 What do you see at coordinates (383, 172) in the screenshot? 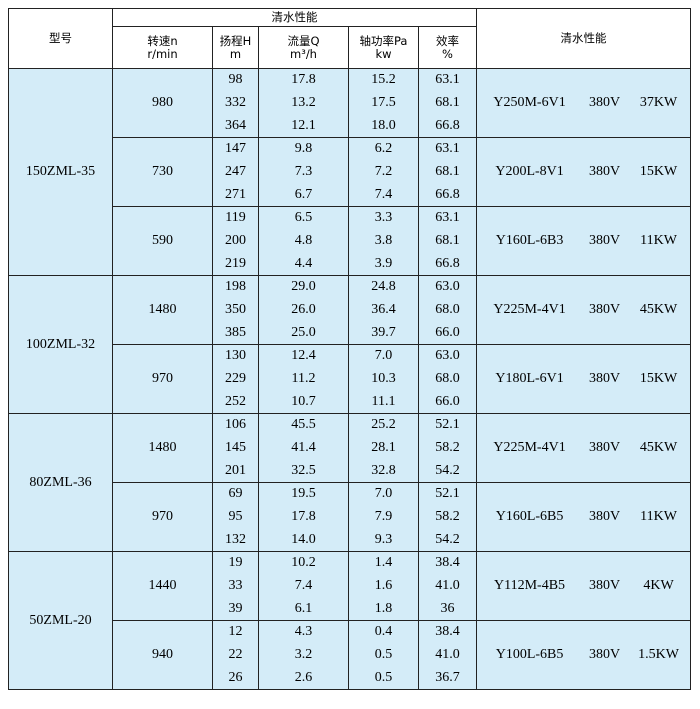
I see `data-cell: 7.2` at bounding box center [383, 172].